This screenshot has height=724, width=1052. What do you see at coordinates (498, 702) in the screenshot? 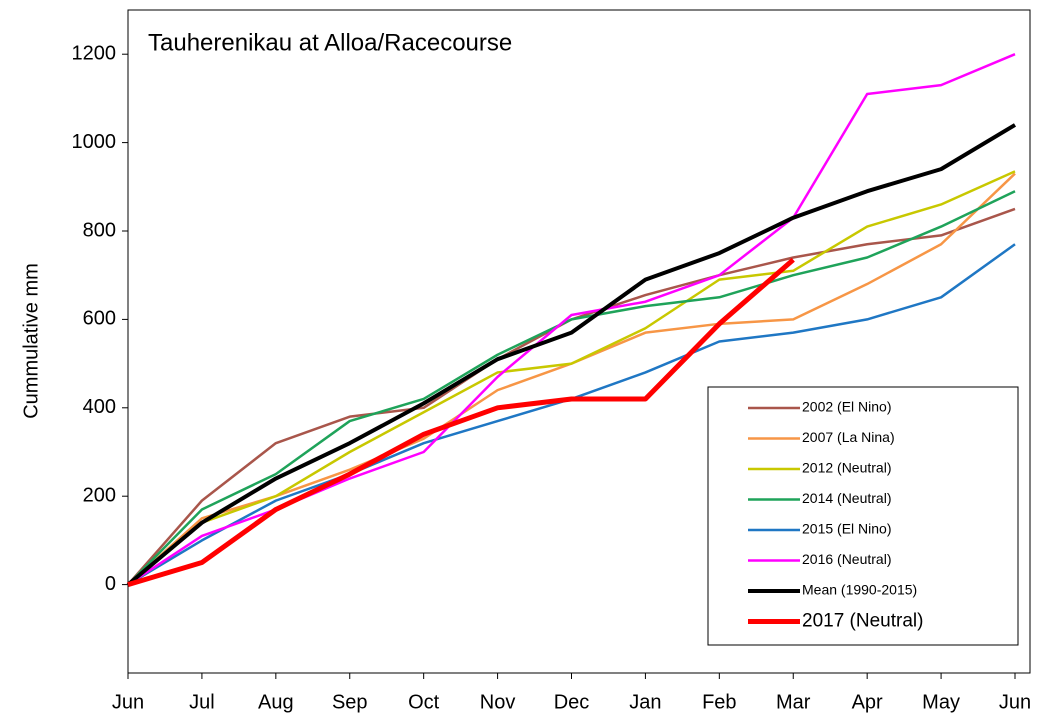
I see `x-tick-label: Nov` at bounding box center [498, 702].